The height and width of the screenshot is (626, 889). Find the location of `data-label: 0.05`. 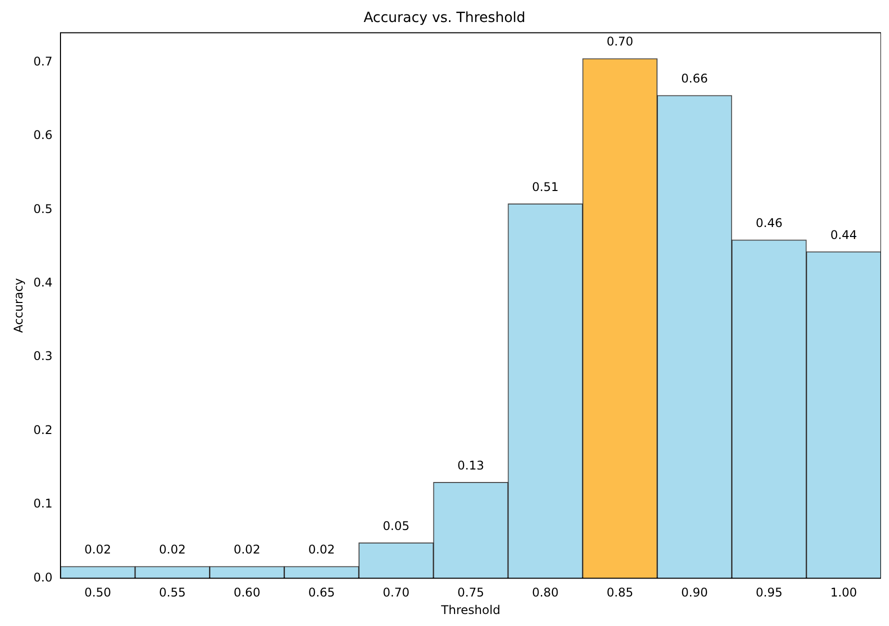

data-label: 0.05 is located at coordinates (396, 525).